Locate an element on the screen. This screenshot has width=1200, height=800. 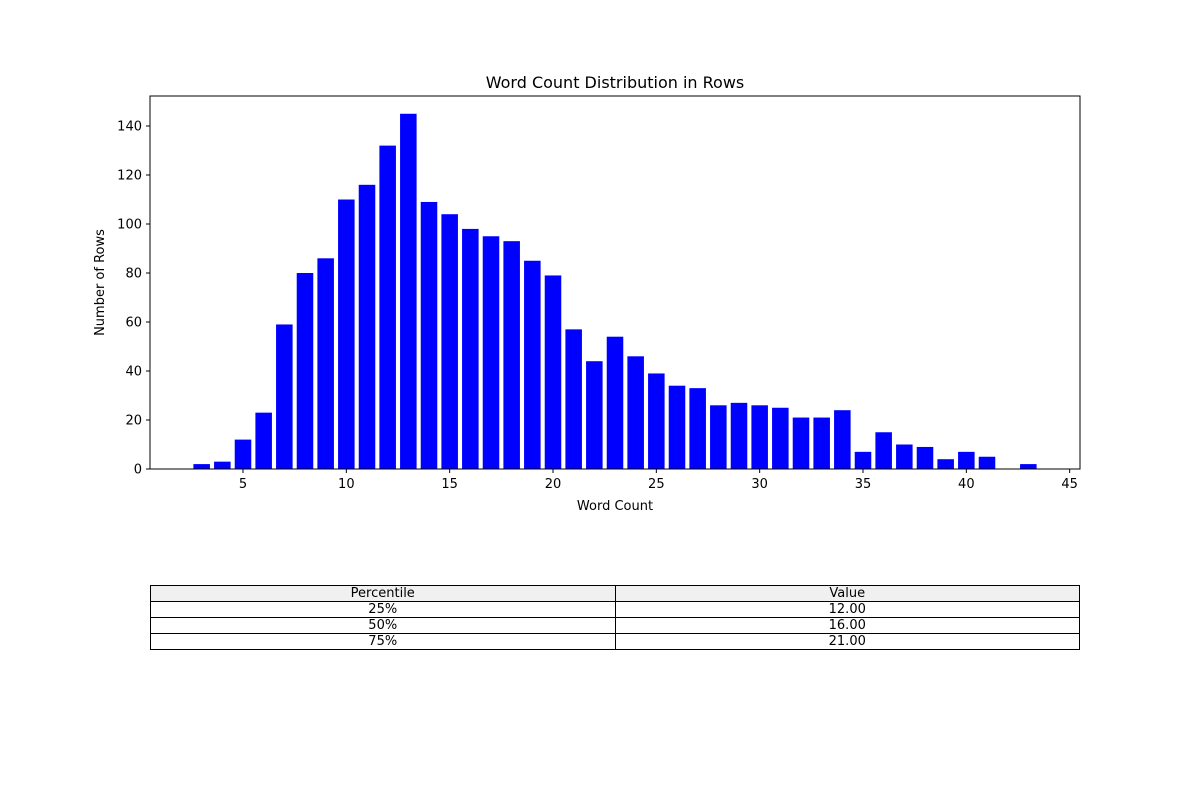
table-row: 50% 16.00 is located at coordinates (615, 625).